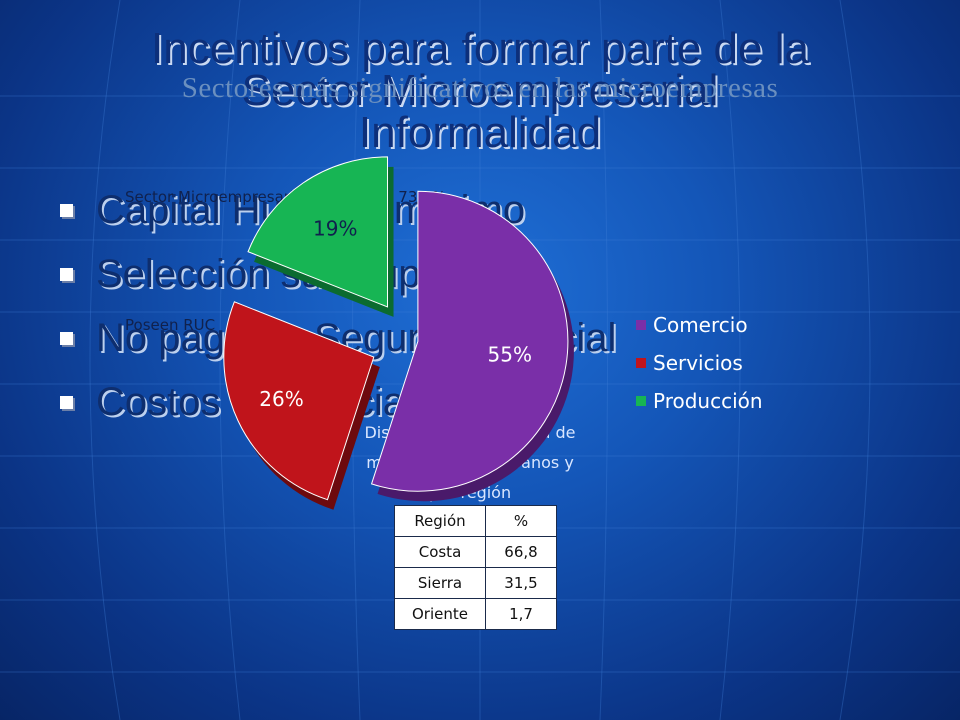 This screenshot has width=960, height=720. Describe the element at coordinates (521, 552) in the screenshot. I see `table-cell: 66,8` at that location.